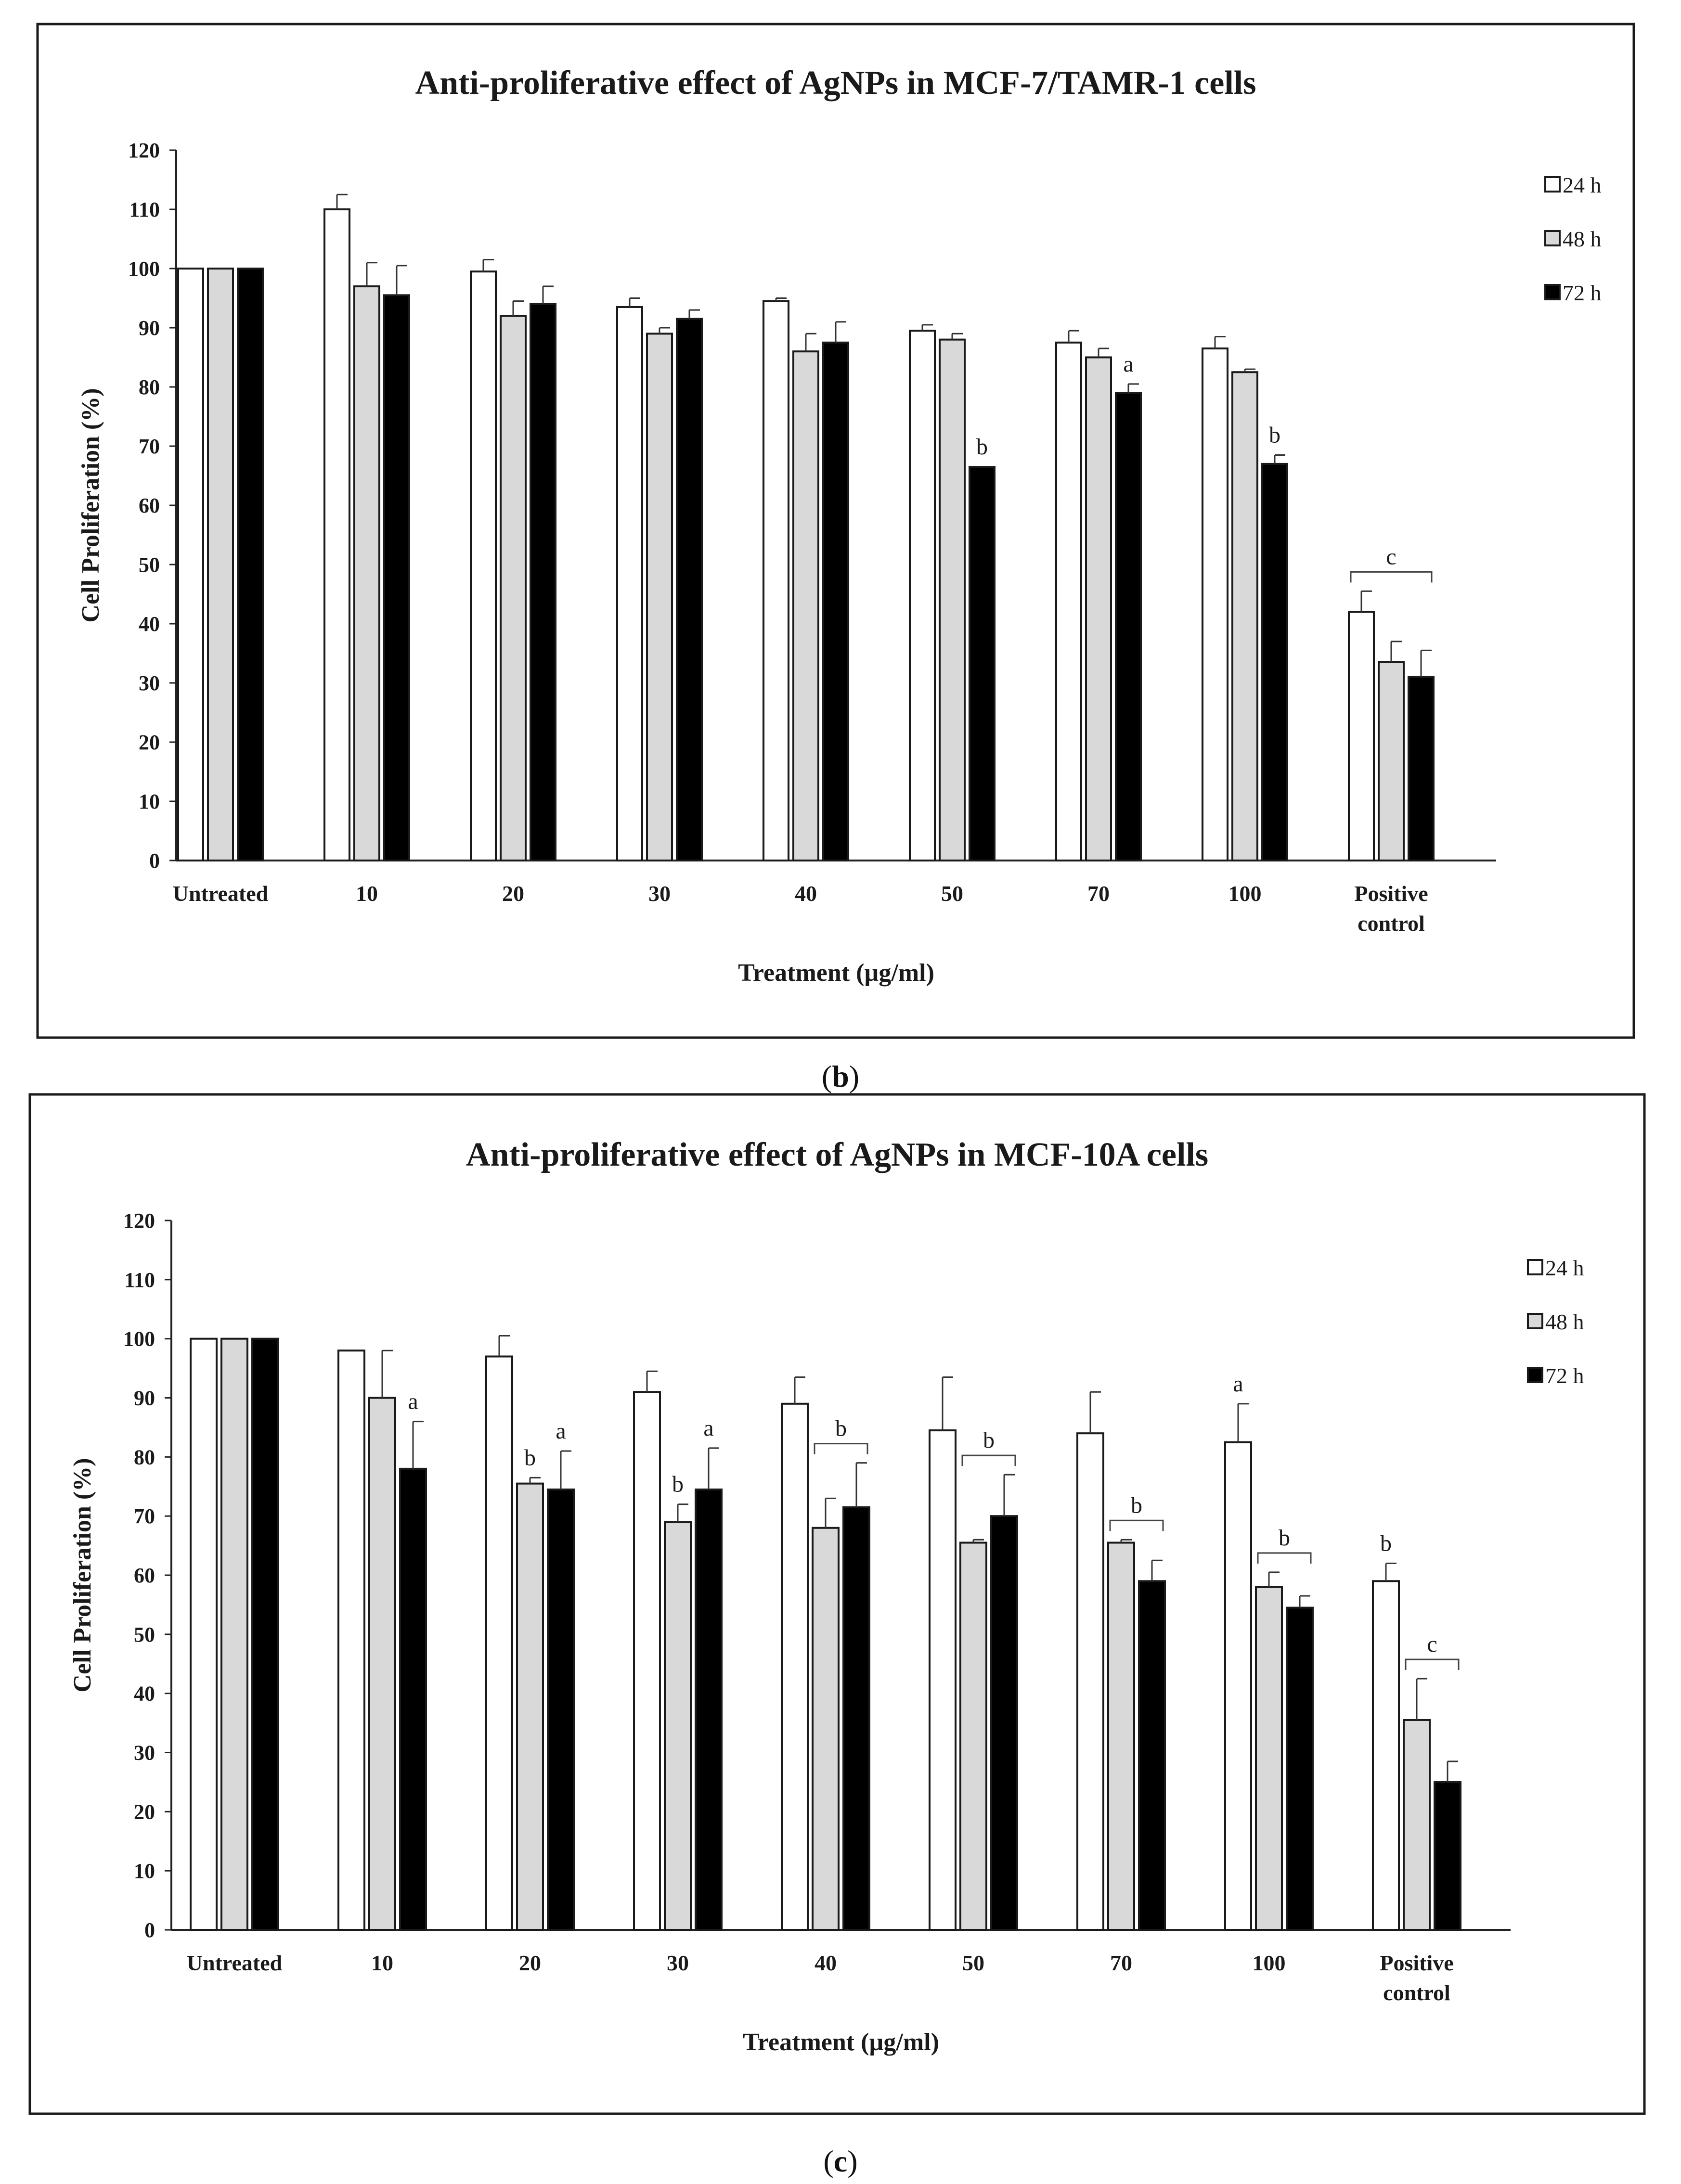 Image resolution: width=1681 pixels, height=2184 pixels. Describe the element at coordinates (91, 505) in the screenshot. I see `y-axis-title: Cell Proliferation (%)` at that location.